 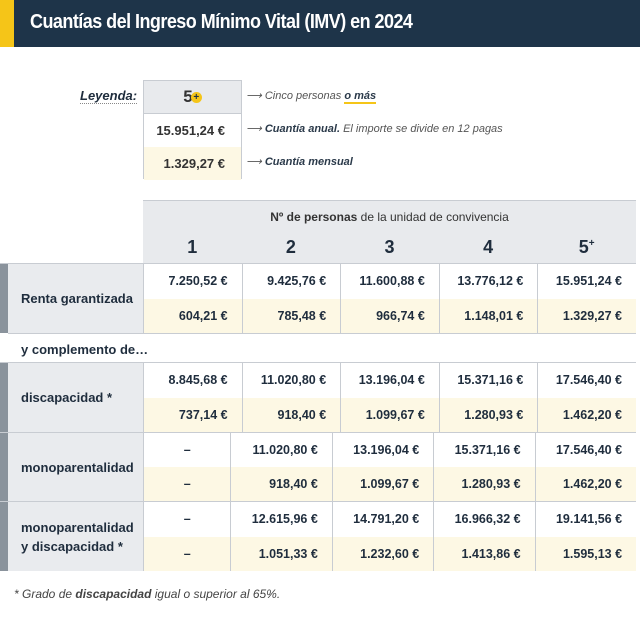 What do you see at coordinates (192, 247) in the screenshot?
I see `column-header: 1` at bounding box center [192, 247].